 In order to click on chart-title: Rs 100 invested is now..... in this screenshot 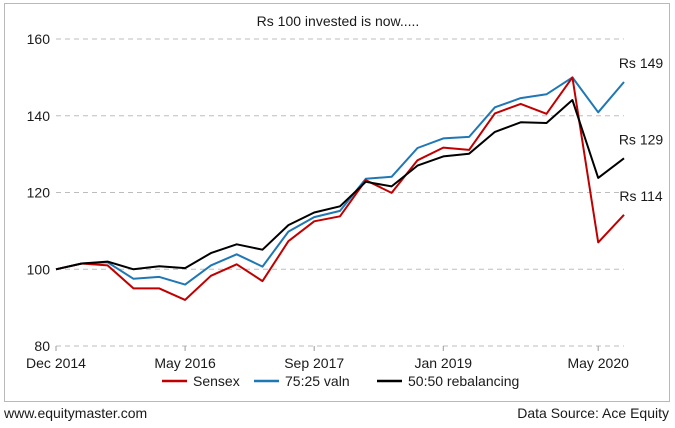, I will do `click(338, 21)`.